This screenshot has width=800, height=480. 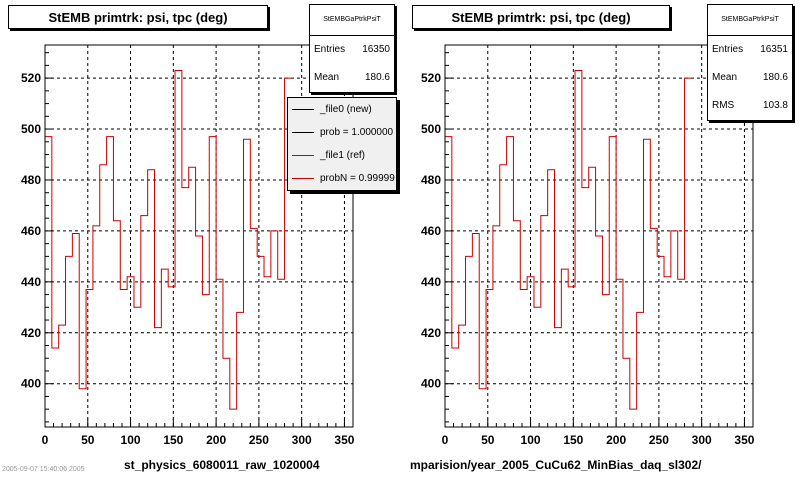 What do you see at coordinates (750, 50) in the screenshot?
I see `stats-entries-row: Entries 16351` at bounding box center [750, 50].